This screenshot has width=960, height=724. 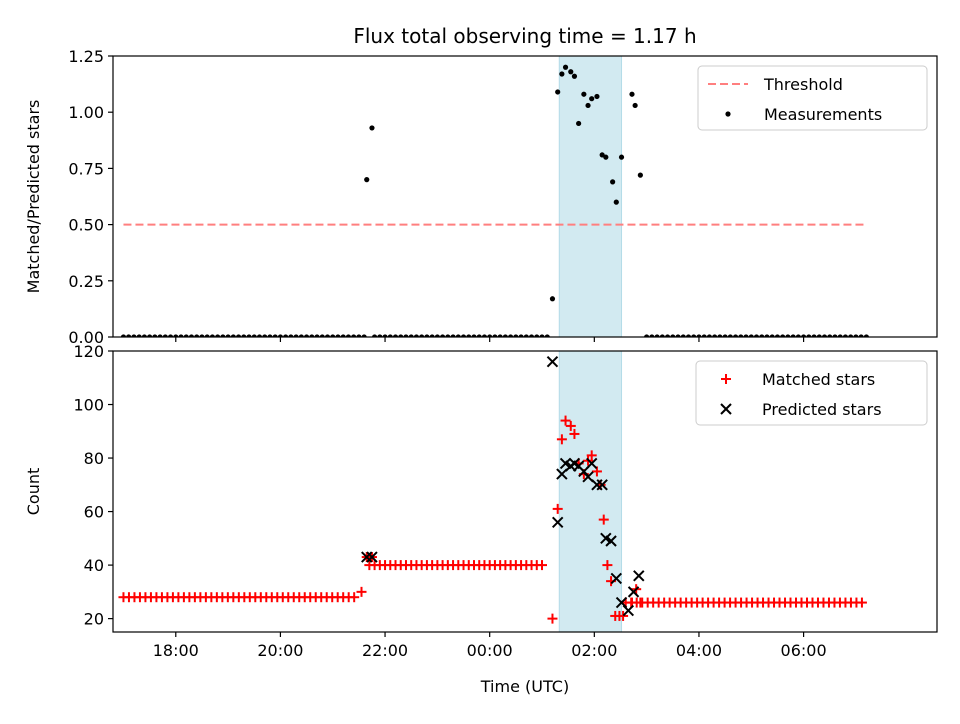 I want to click on y-tick-label: 1.25, so click(x=86, y=56).